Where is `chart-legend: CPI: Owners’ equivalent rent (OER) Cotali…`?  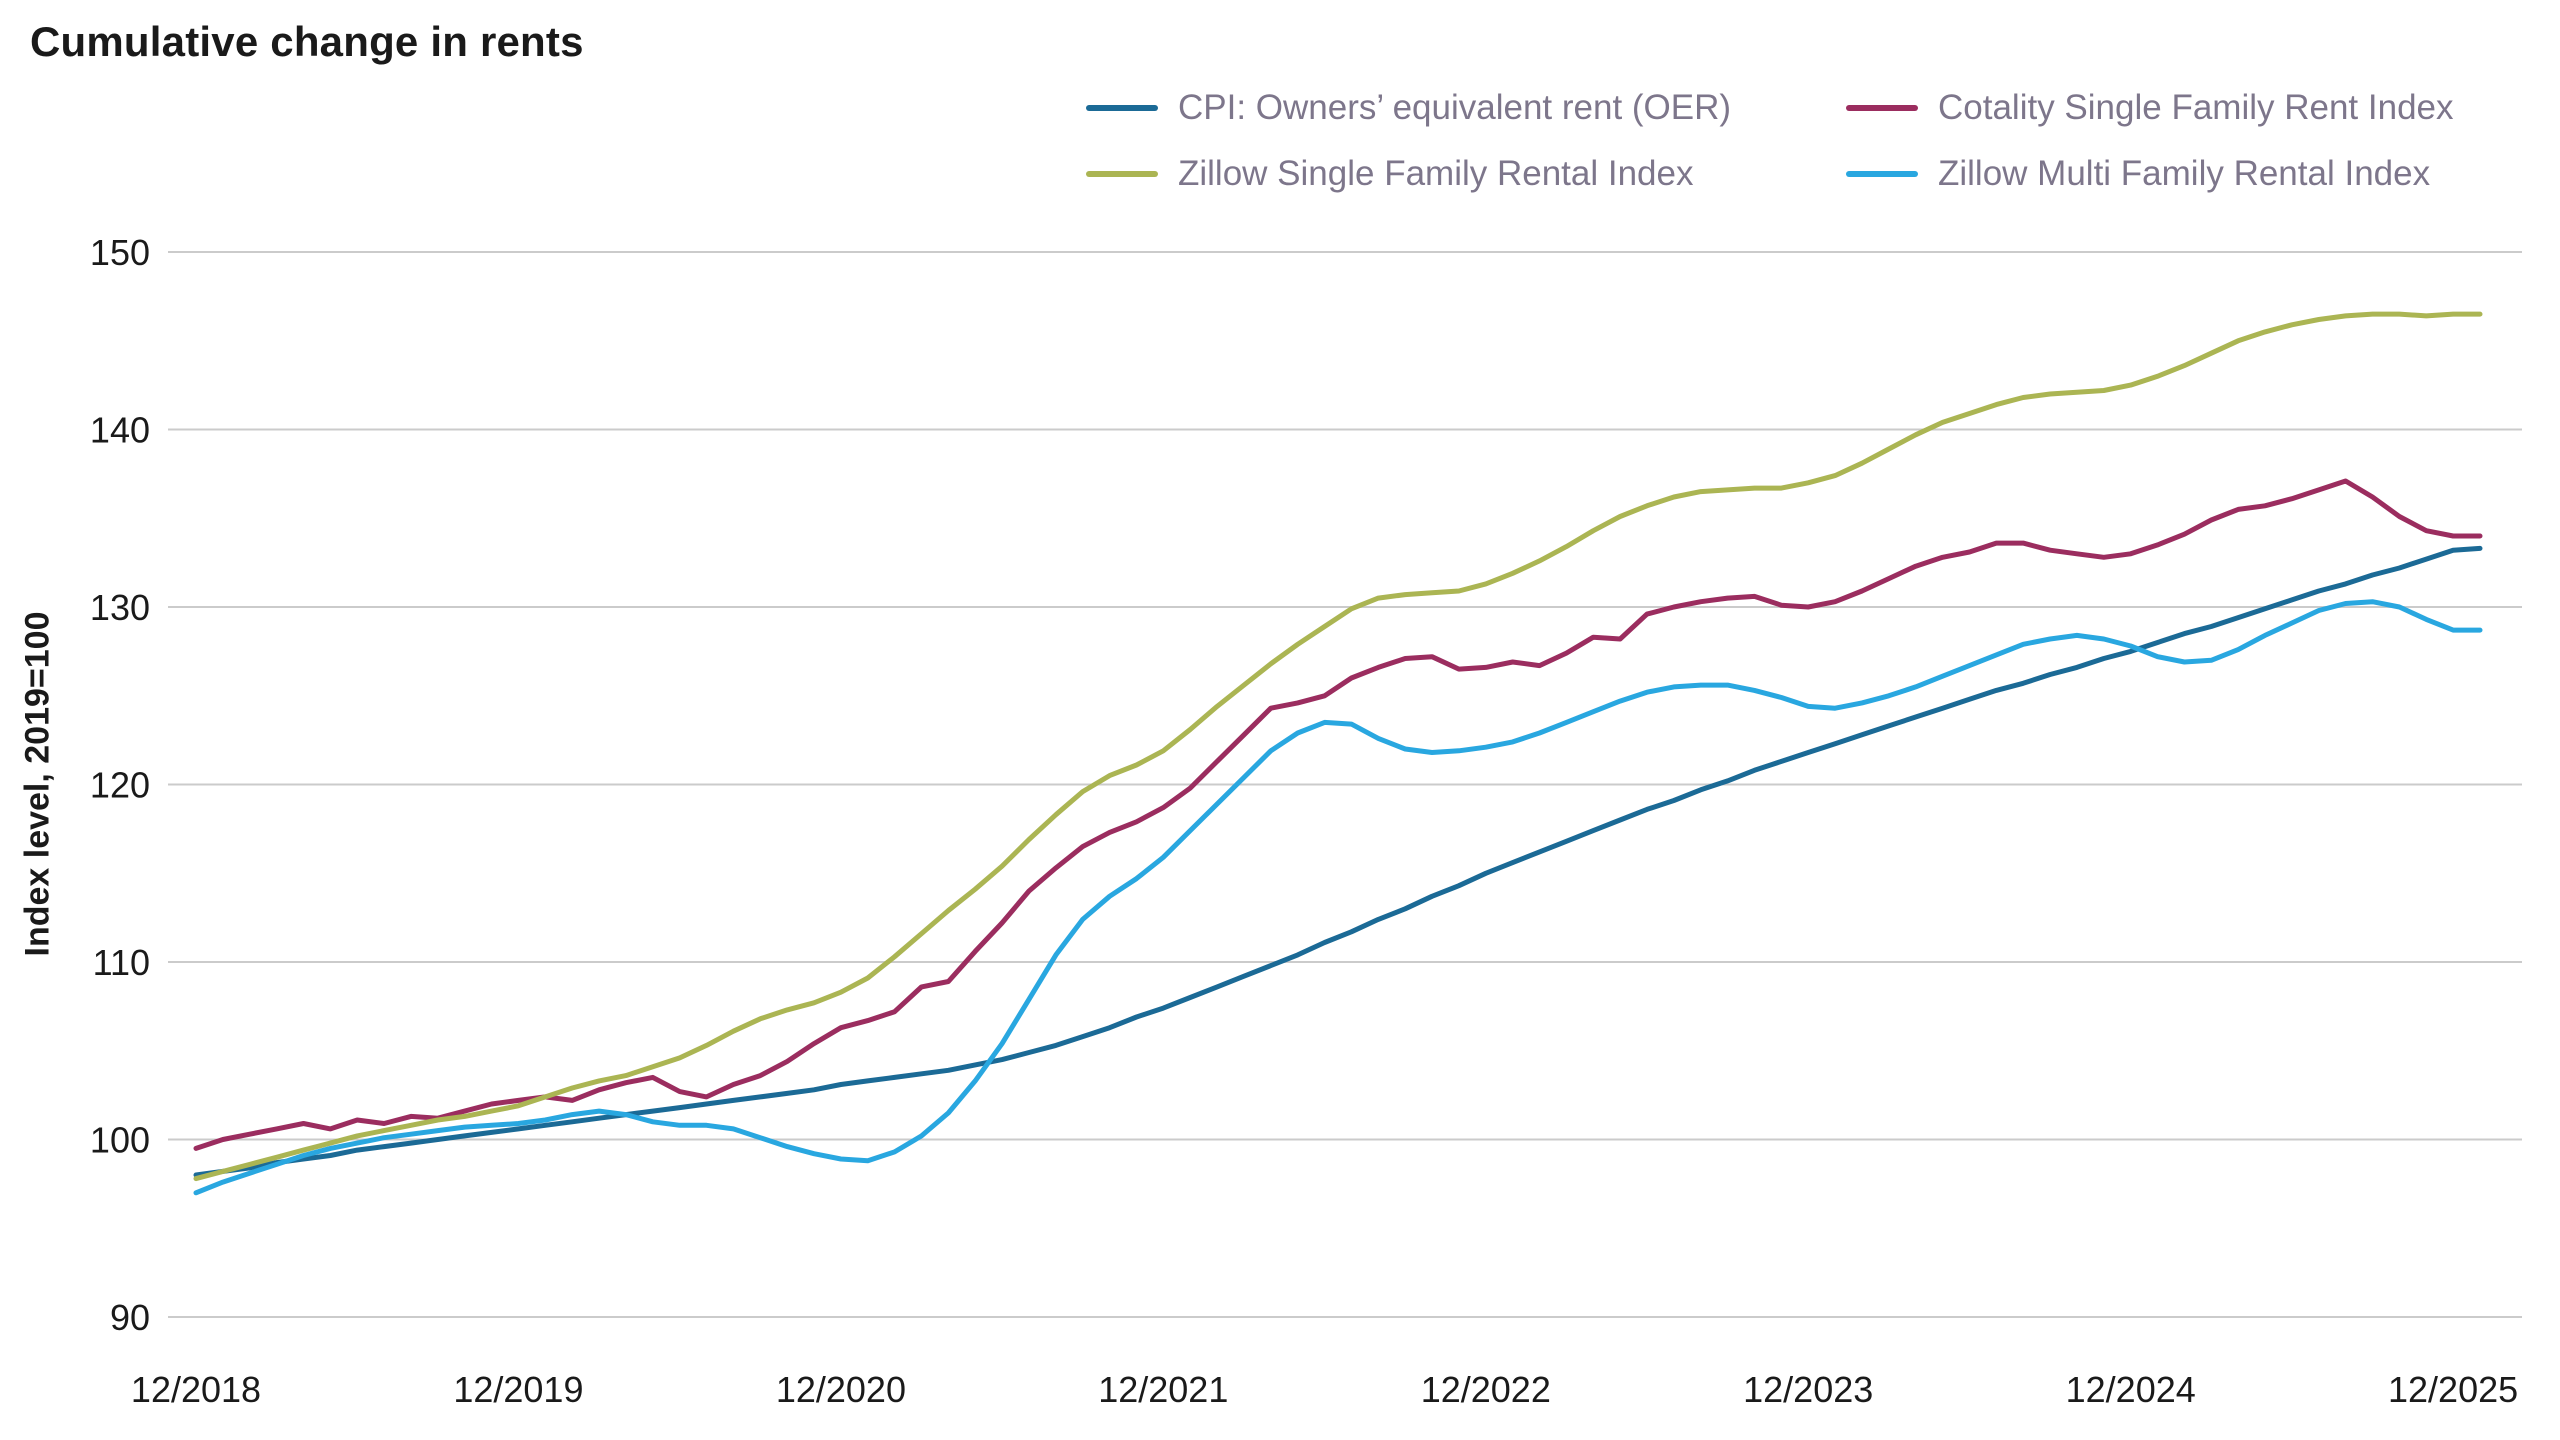
chart-legend: CPI: Owners’ equivalent rent (OER) Cotali… is located at coordinates (1770, 141).